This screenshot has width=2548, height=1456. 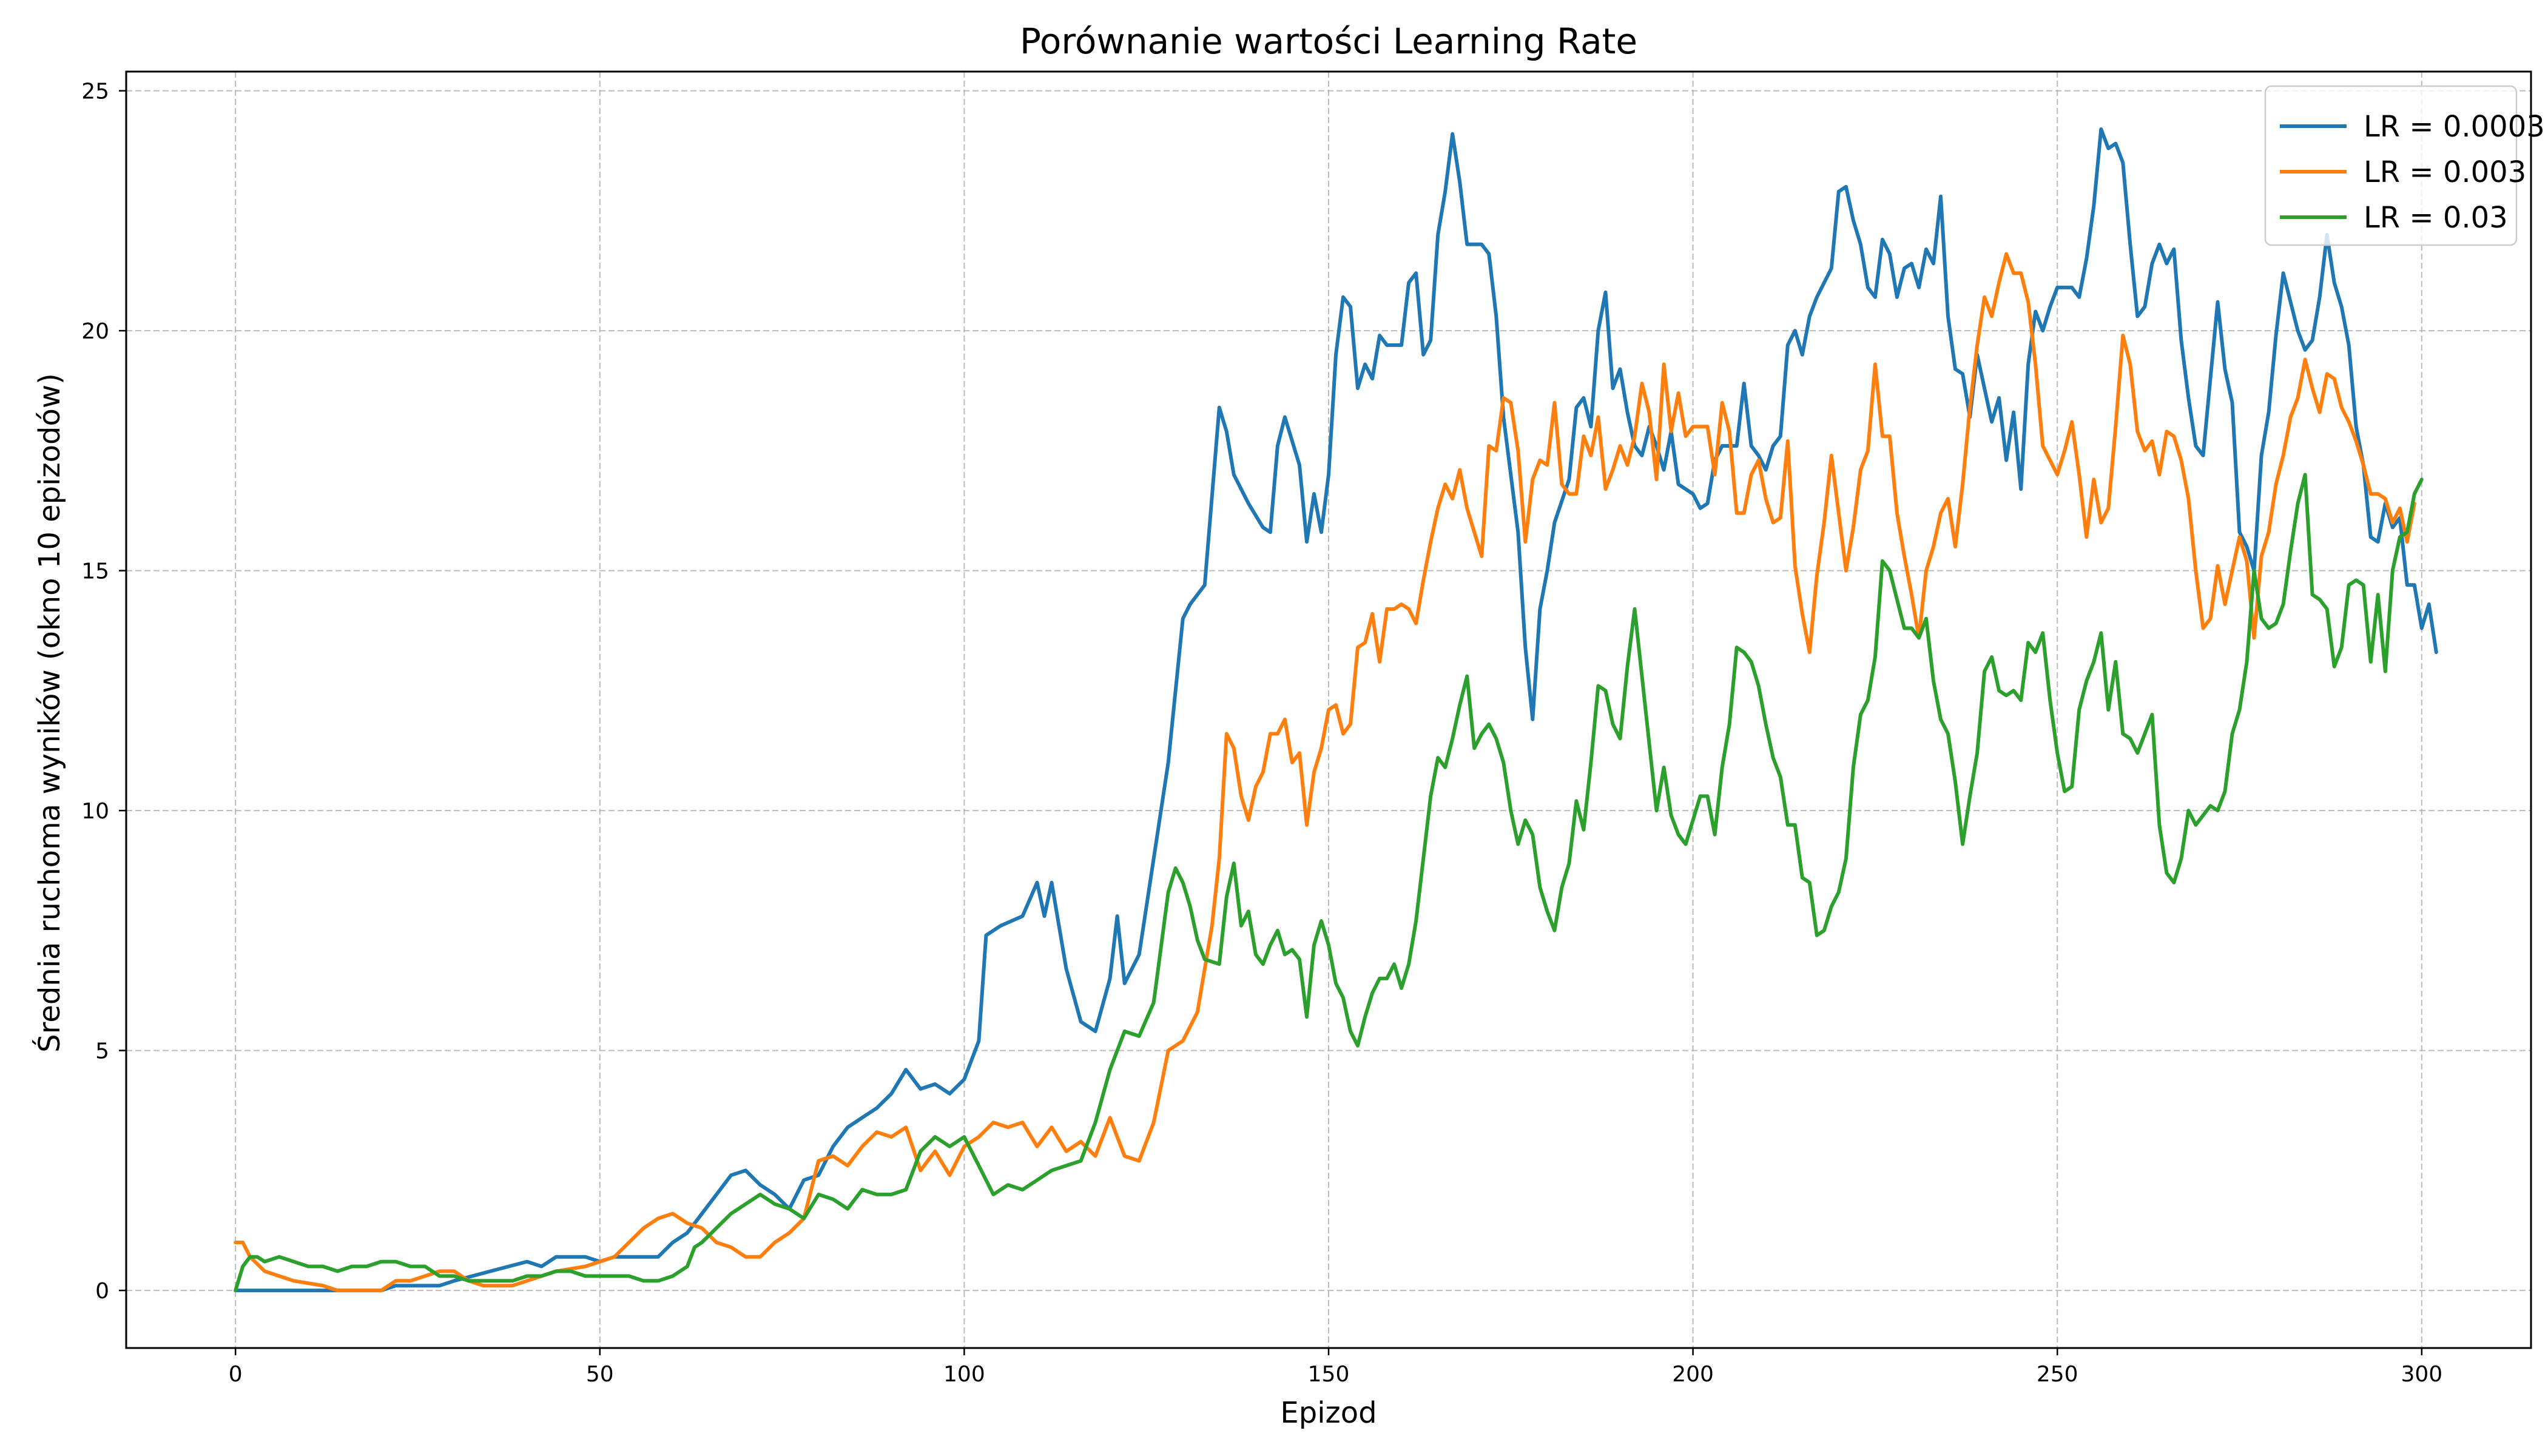 I want to click on x-axis-label: Epizod, so click(x=1328, y=1413).